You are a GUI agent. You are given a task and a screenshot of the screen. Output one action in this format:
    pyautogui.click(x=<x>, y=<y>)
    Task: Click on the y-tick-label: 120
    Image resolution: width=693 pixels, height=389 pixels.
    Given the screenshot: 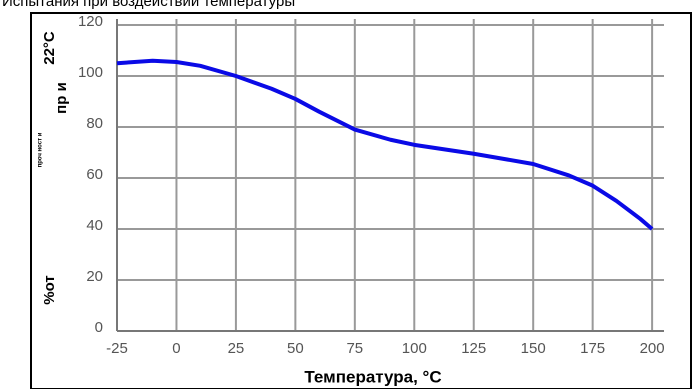 What is the action you would take?
    pyautogui.click(x=90, y=21)
    